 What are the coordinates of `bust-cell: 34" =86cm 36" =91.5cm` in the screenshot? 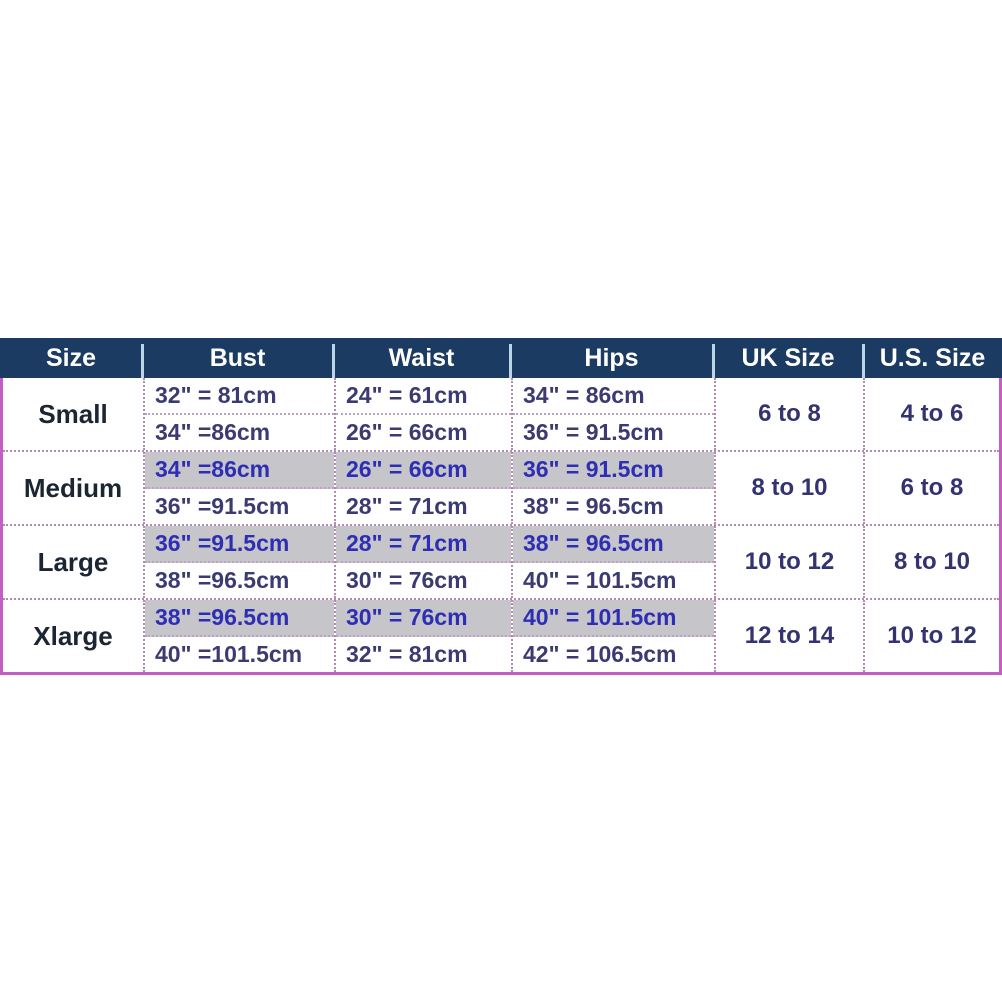 It's located at (238, 488).